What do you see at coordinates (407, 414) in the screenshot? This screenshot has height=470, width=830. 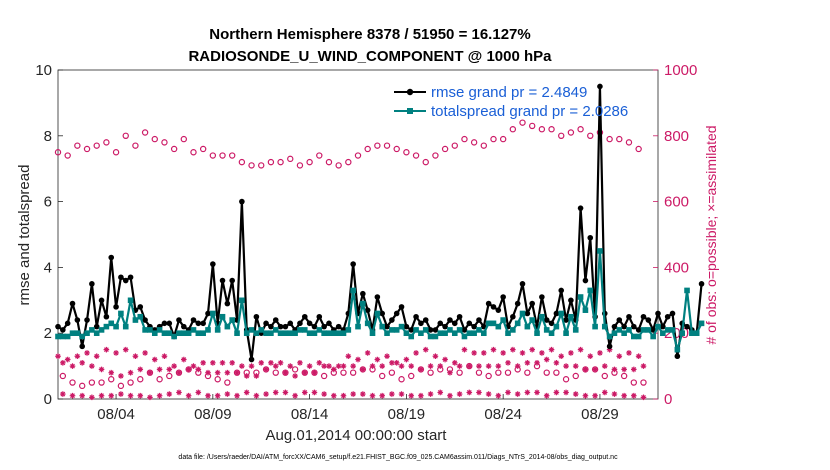 I see `x-tick-label: 08/19` at bounding box center [407, 414].